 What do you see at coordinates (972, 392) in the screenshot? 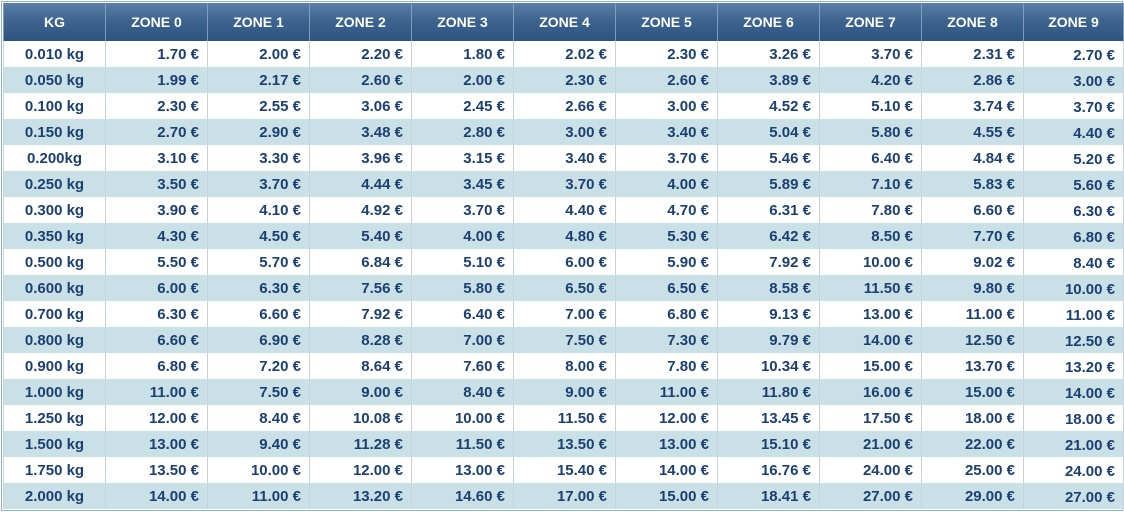
I see `price-cell-zone-8: 15.00 €` at bounding box center [972, 392].